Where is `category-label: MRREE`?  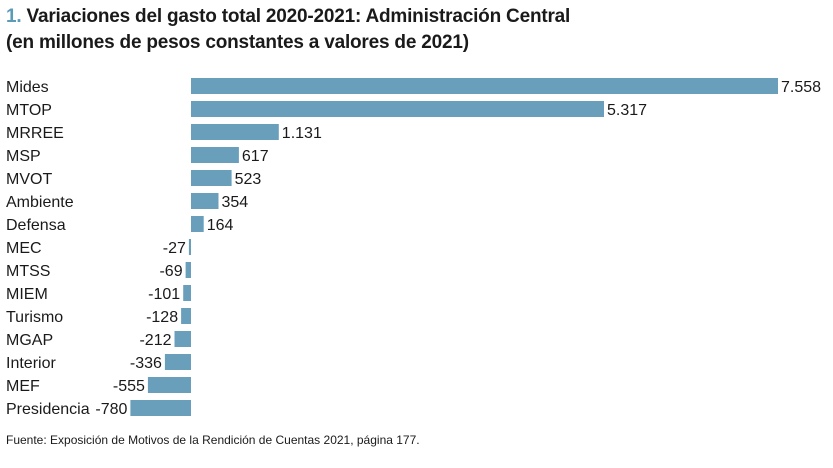
category-label: MRREE is located at coordinates (35, 133).